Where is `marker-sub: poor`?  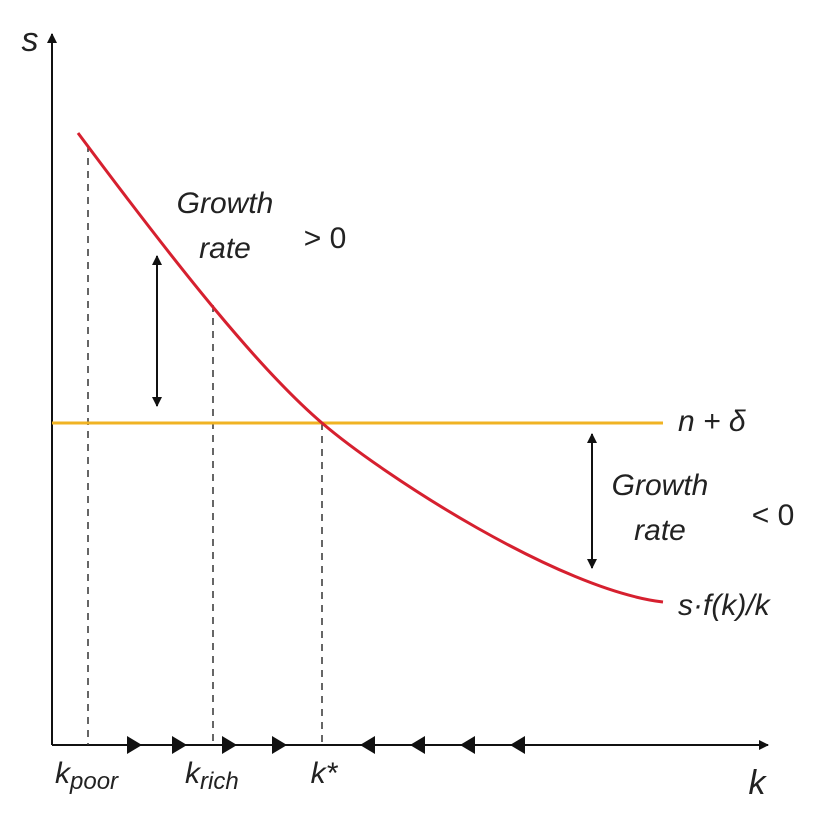 marker-sub: poor is located at coordinates (94, 781).